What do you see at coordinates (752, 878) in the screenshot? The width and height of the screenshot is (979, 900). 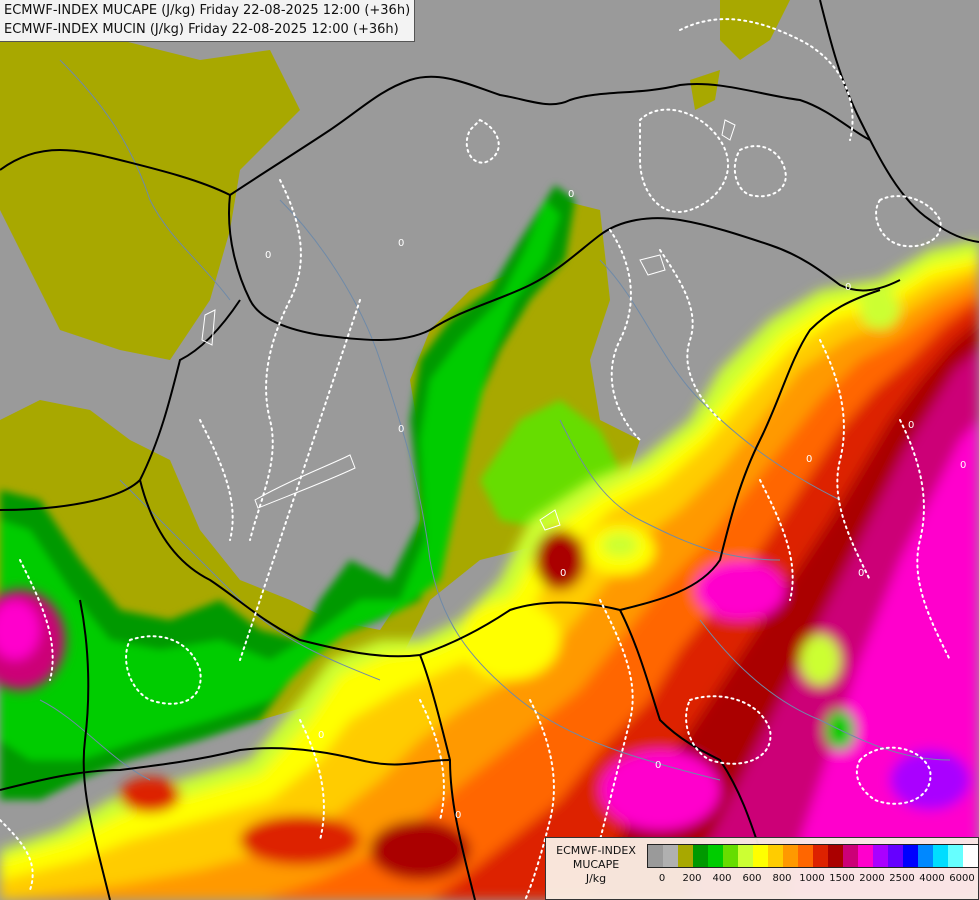 I see `legend-tick-label: 600` at bounding box center [752, 878].